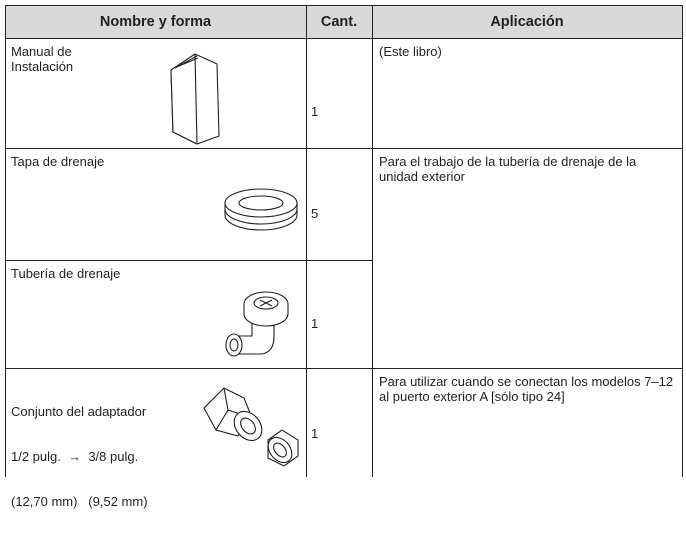 This screenshot has height=539, width=686. Describe the element at coordinates (79, 501) in the screenshot. I see `name-line: (12,70 mm) (9,52 mm)` at that location.